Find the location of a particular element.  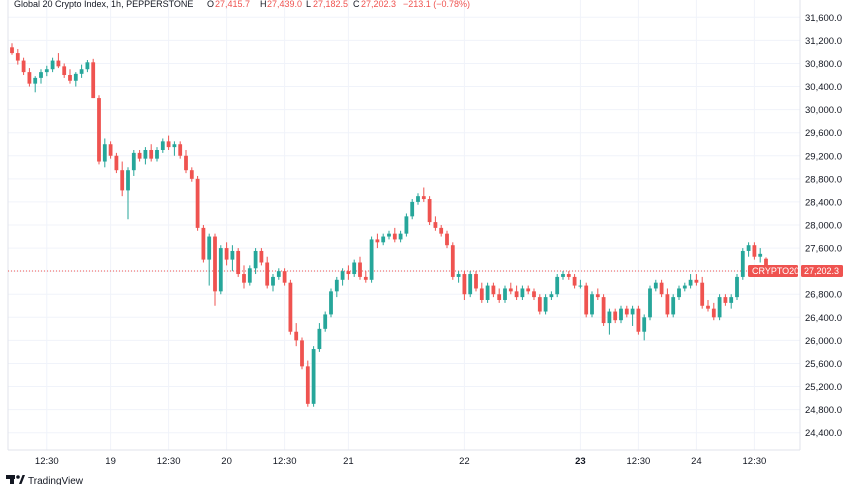

tradingview-logo: TradingView is located at coordinates (45, 480).